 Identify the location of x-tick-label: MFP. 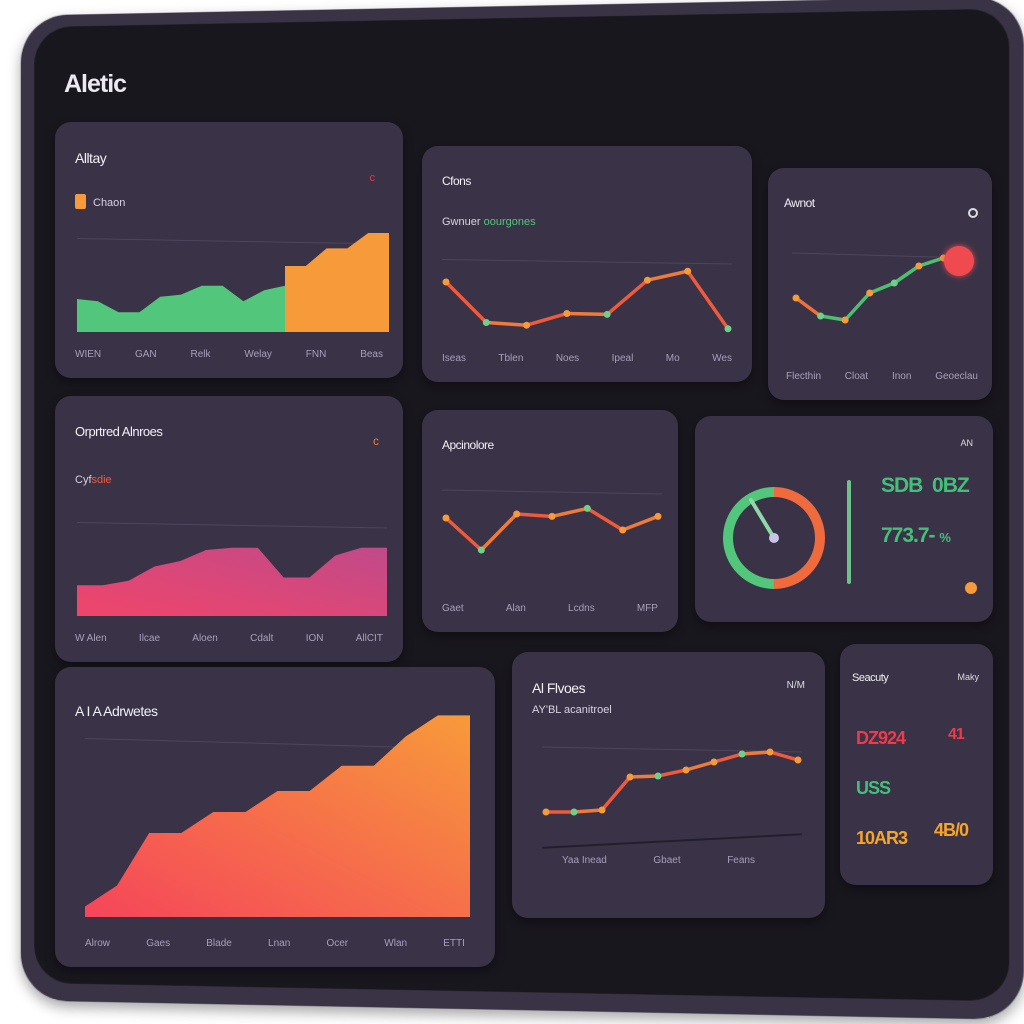
(647, 608).